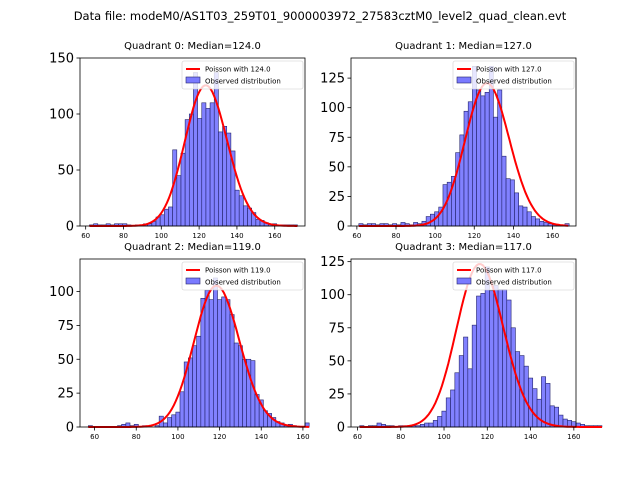 The height and width of the screenshot is (480, 640). Describe the element at coordinates (463, 46) in the screenshot. I see `panel-title: Quadrant 1: Median=127.0` at that location.